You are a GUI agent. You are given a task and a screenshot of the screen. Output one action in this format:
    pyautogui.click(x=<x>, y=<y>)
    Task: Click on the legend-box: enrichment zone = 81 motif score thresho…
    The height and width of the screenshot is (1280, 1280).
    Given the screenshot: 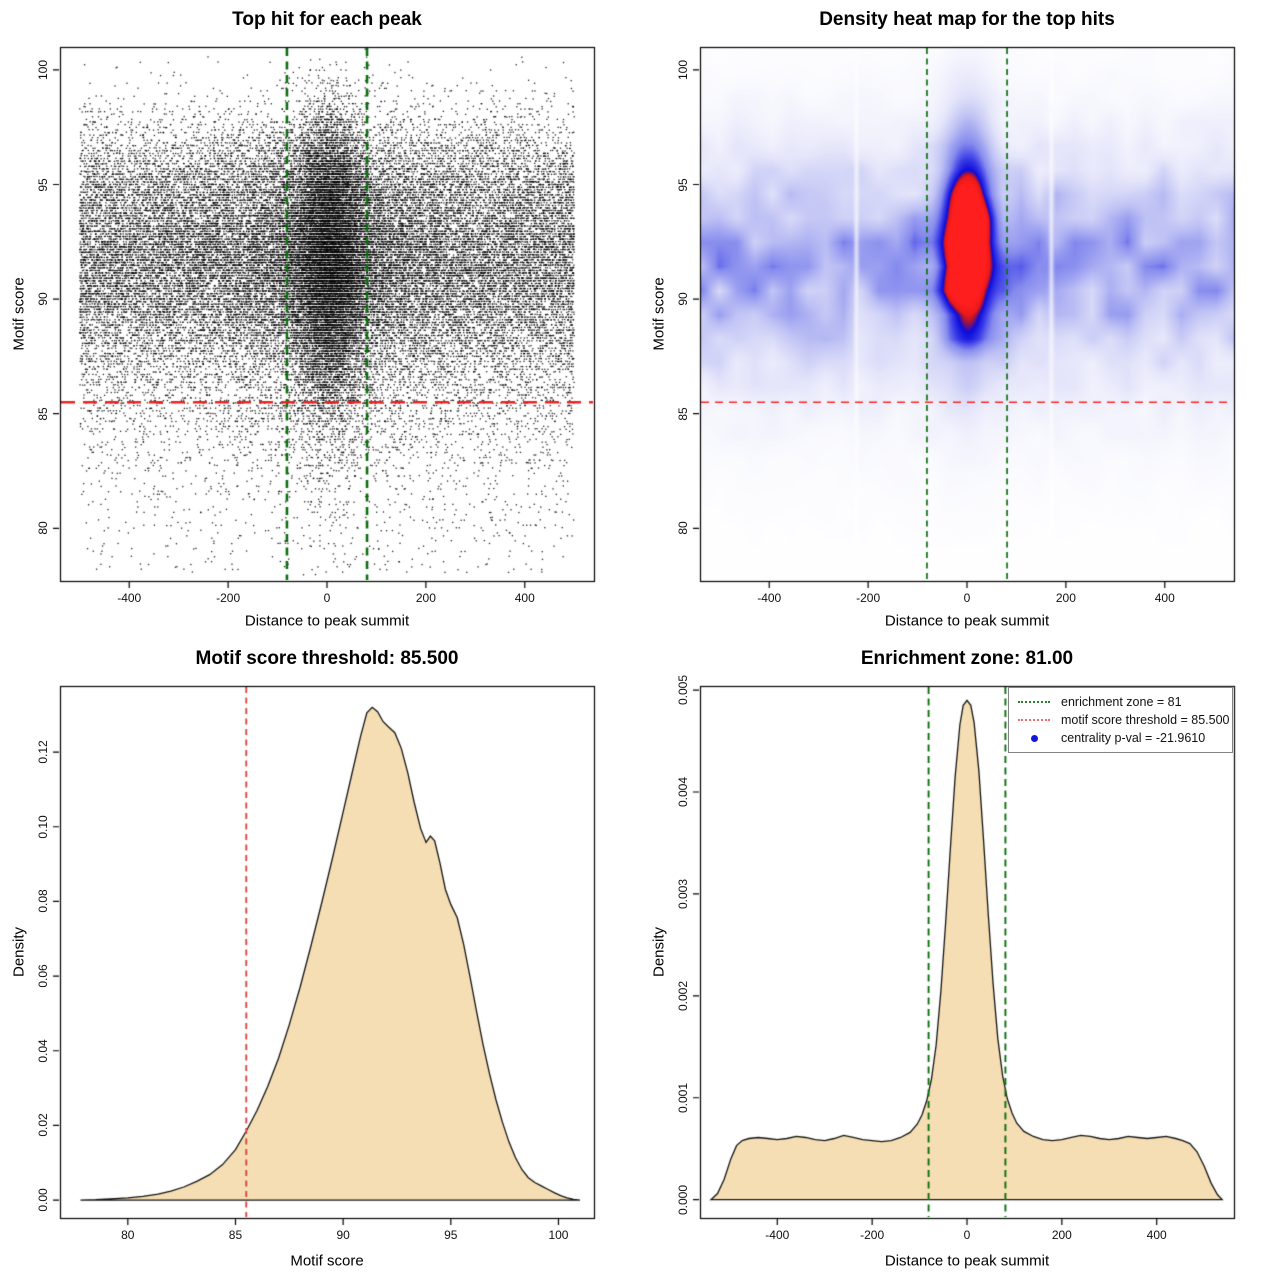 What is the action you would take?
    pyautogui.click(x=1120, y=720)
    